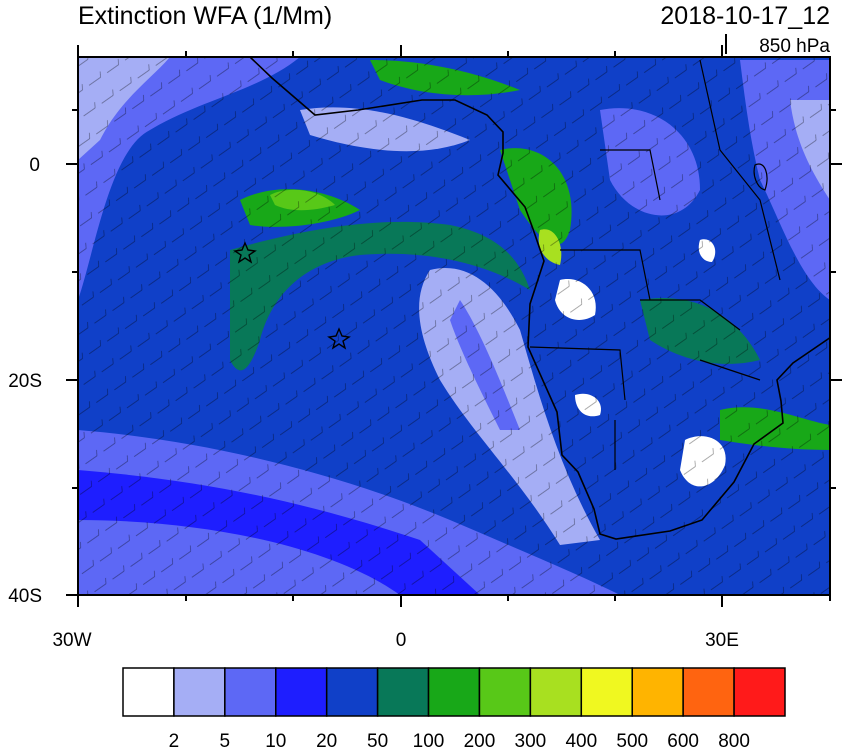  Describe the element at coordinates (275, 740) in the screenshot. I see `colorbar-label: 10` at that location.